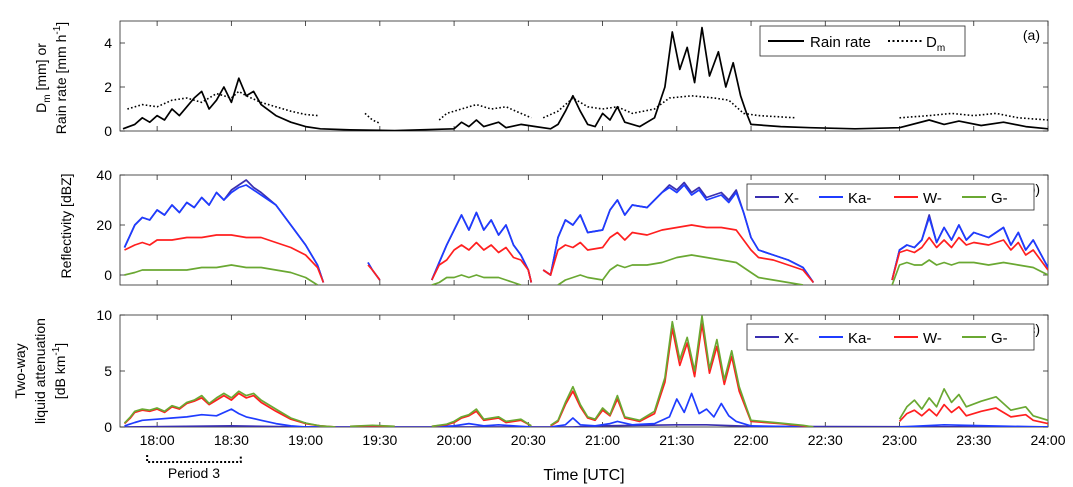 The image size is (1073, 487). What do you see at coordinates (108, 43) in the screenshot?
I see `y-tick-label: 4` at bounding box center [108, 43].